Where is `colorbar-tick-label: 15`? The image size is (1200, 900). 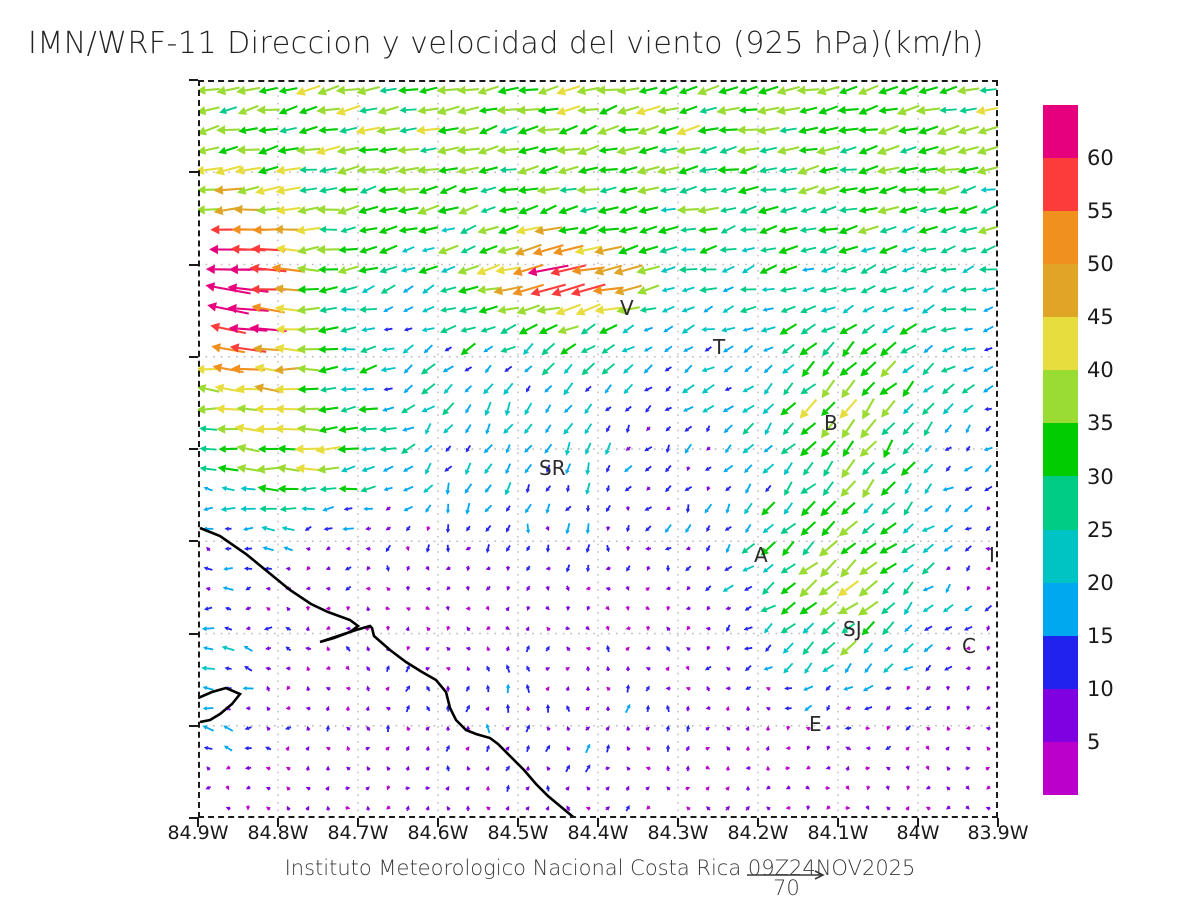
colorbar-tick-label: 15 is located at coordinates (1100, 635).